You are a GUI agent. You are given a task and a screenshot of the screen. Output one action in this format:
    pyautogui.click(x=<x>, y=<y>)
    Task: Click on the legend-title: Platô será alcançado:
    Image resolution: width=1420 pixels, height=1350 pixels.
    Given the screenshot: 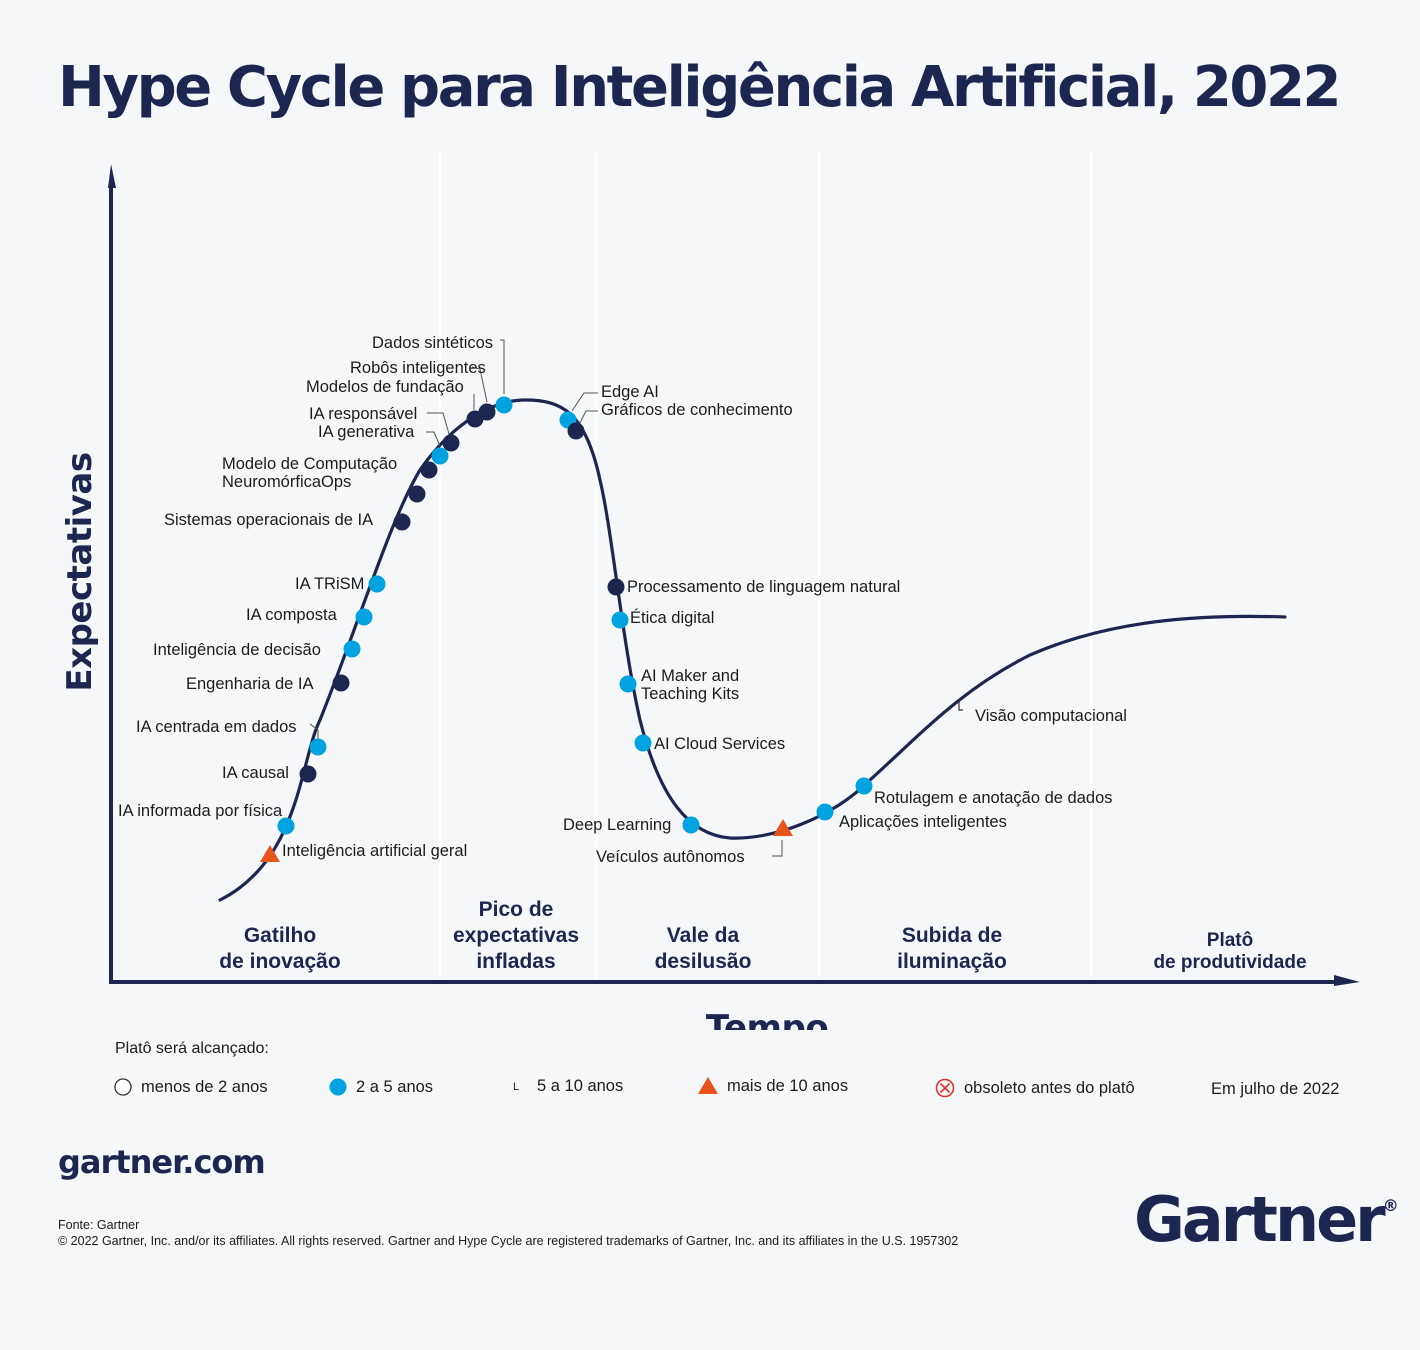 What is the action you would take?
    pyautogui.click(x=192, y=1048)
    